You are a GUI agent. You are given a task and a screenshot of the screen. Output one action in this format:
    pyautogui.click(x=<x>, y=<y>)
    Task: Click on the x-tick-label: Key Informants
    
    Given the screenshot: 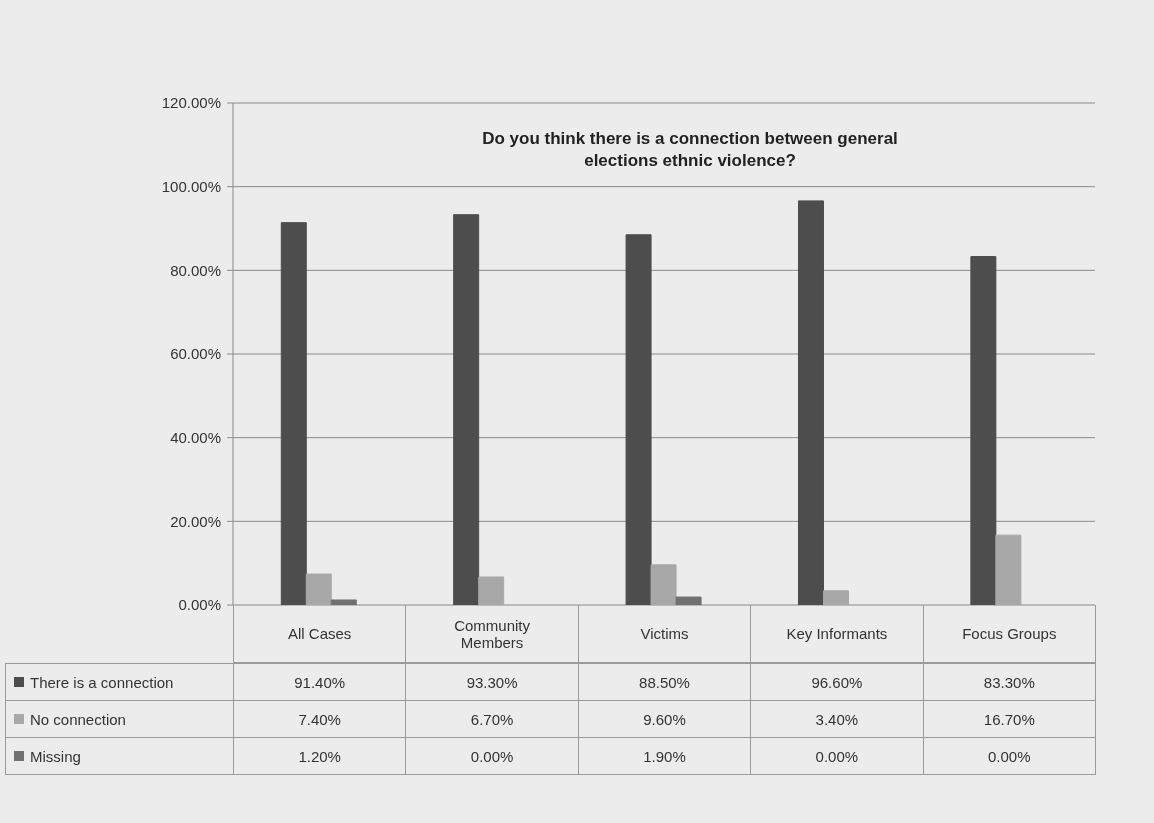 What is the action you would take?
    pyautogui.click(x=837, y=634)
    